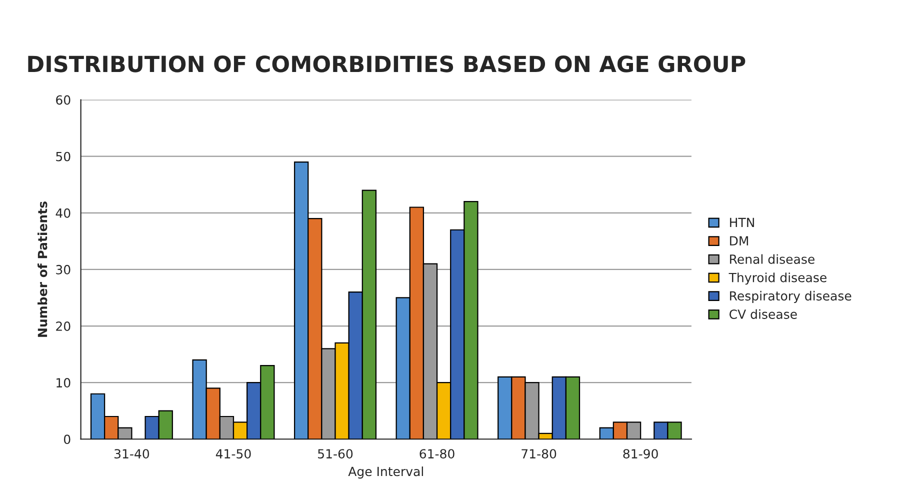 This screenshot has height=499, width=898. Describe the element at coordinates (67, 439) in the screenshot. I see `y-tick-label: 0` at that location.